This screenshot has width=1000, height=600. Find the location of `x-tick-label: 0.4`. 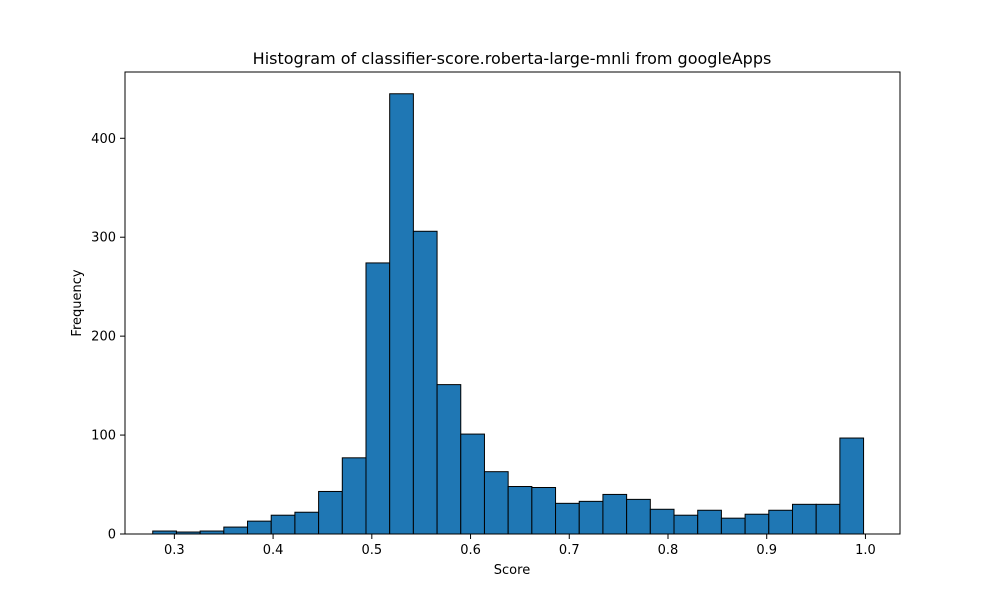

x-tick-label: 0.4 is located at coordinates (273, 550).